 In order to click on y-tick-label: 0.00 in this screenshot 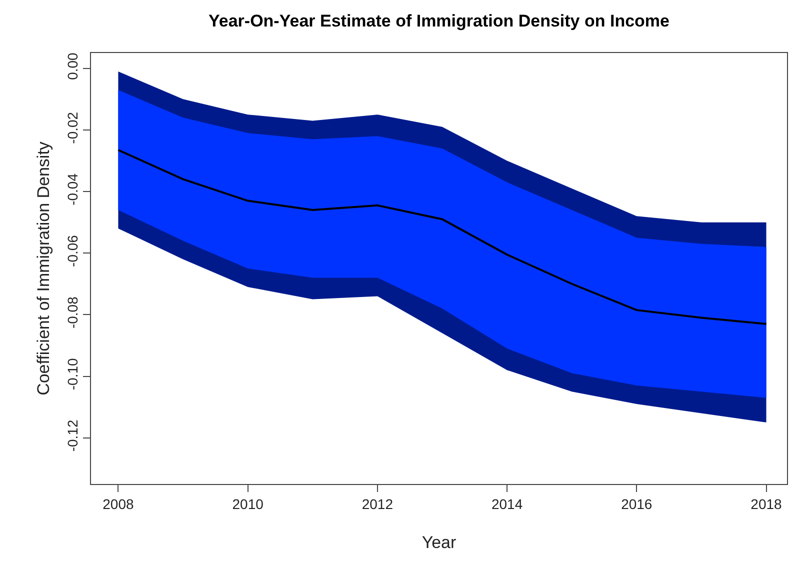, I will do `click(72, 66)`.